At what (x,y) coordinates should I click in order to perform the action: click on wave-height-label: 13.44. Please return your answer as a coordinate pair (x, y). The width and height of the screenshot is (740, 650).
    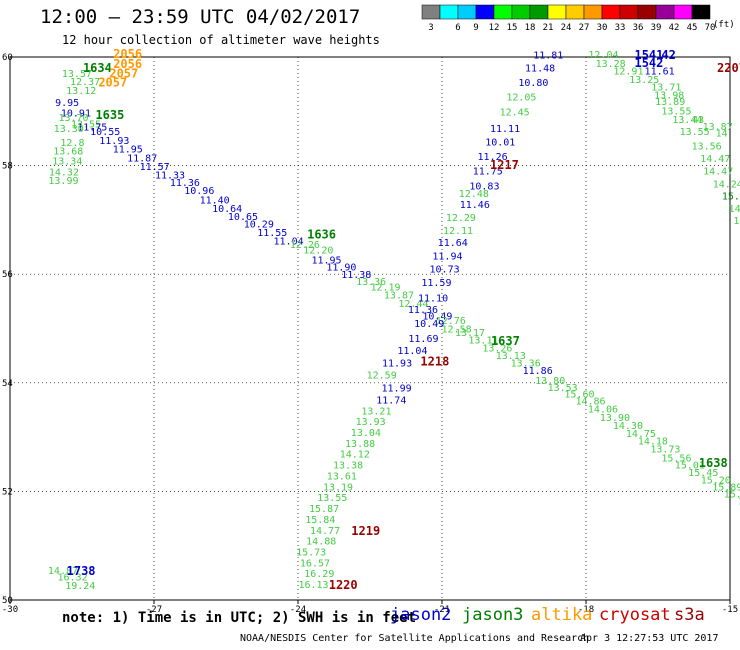
    Looking at the image, I should click on (687, 120).